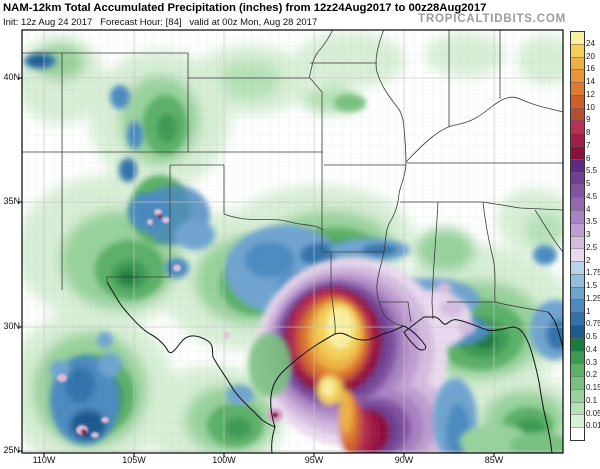 The image size is (600, 469). Describe the element at coordinates (588, 145) in the screenshot. I see `colorbar-tick-label: 7` at that location.